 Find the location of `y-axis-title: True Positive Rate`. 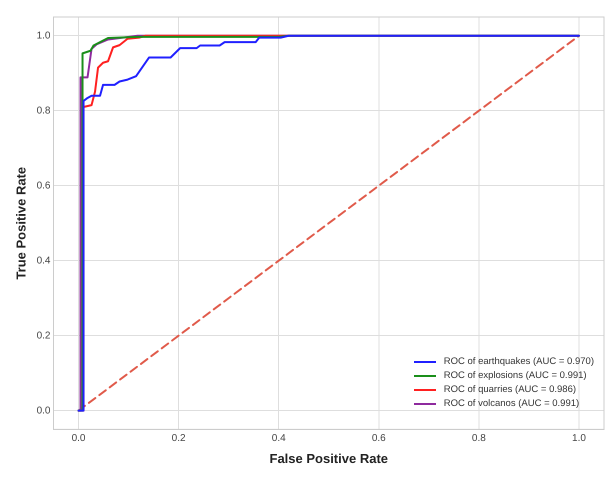

y-axis-title: True Positive Rate is located at coordinates (20, 223).